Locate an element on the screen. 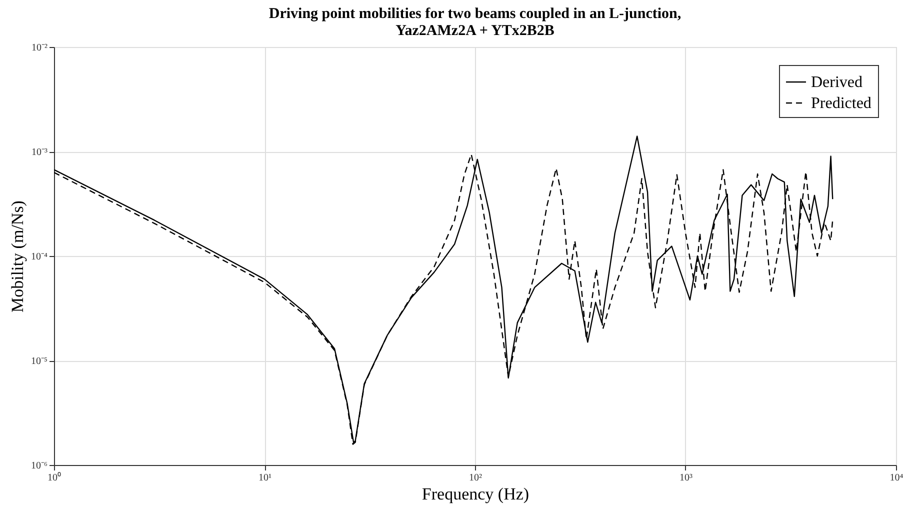 This screenshot has height=508, width=921. chart-title: Driving point mobilities for two beams coupled in an L-junction, Yaz2AMz2A + YTx2B2B is located at coordinates (475, 22).